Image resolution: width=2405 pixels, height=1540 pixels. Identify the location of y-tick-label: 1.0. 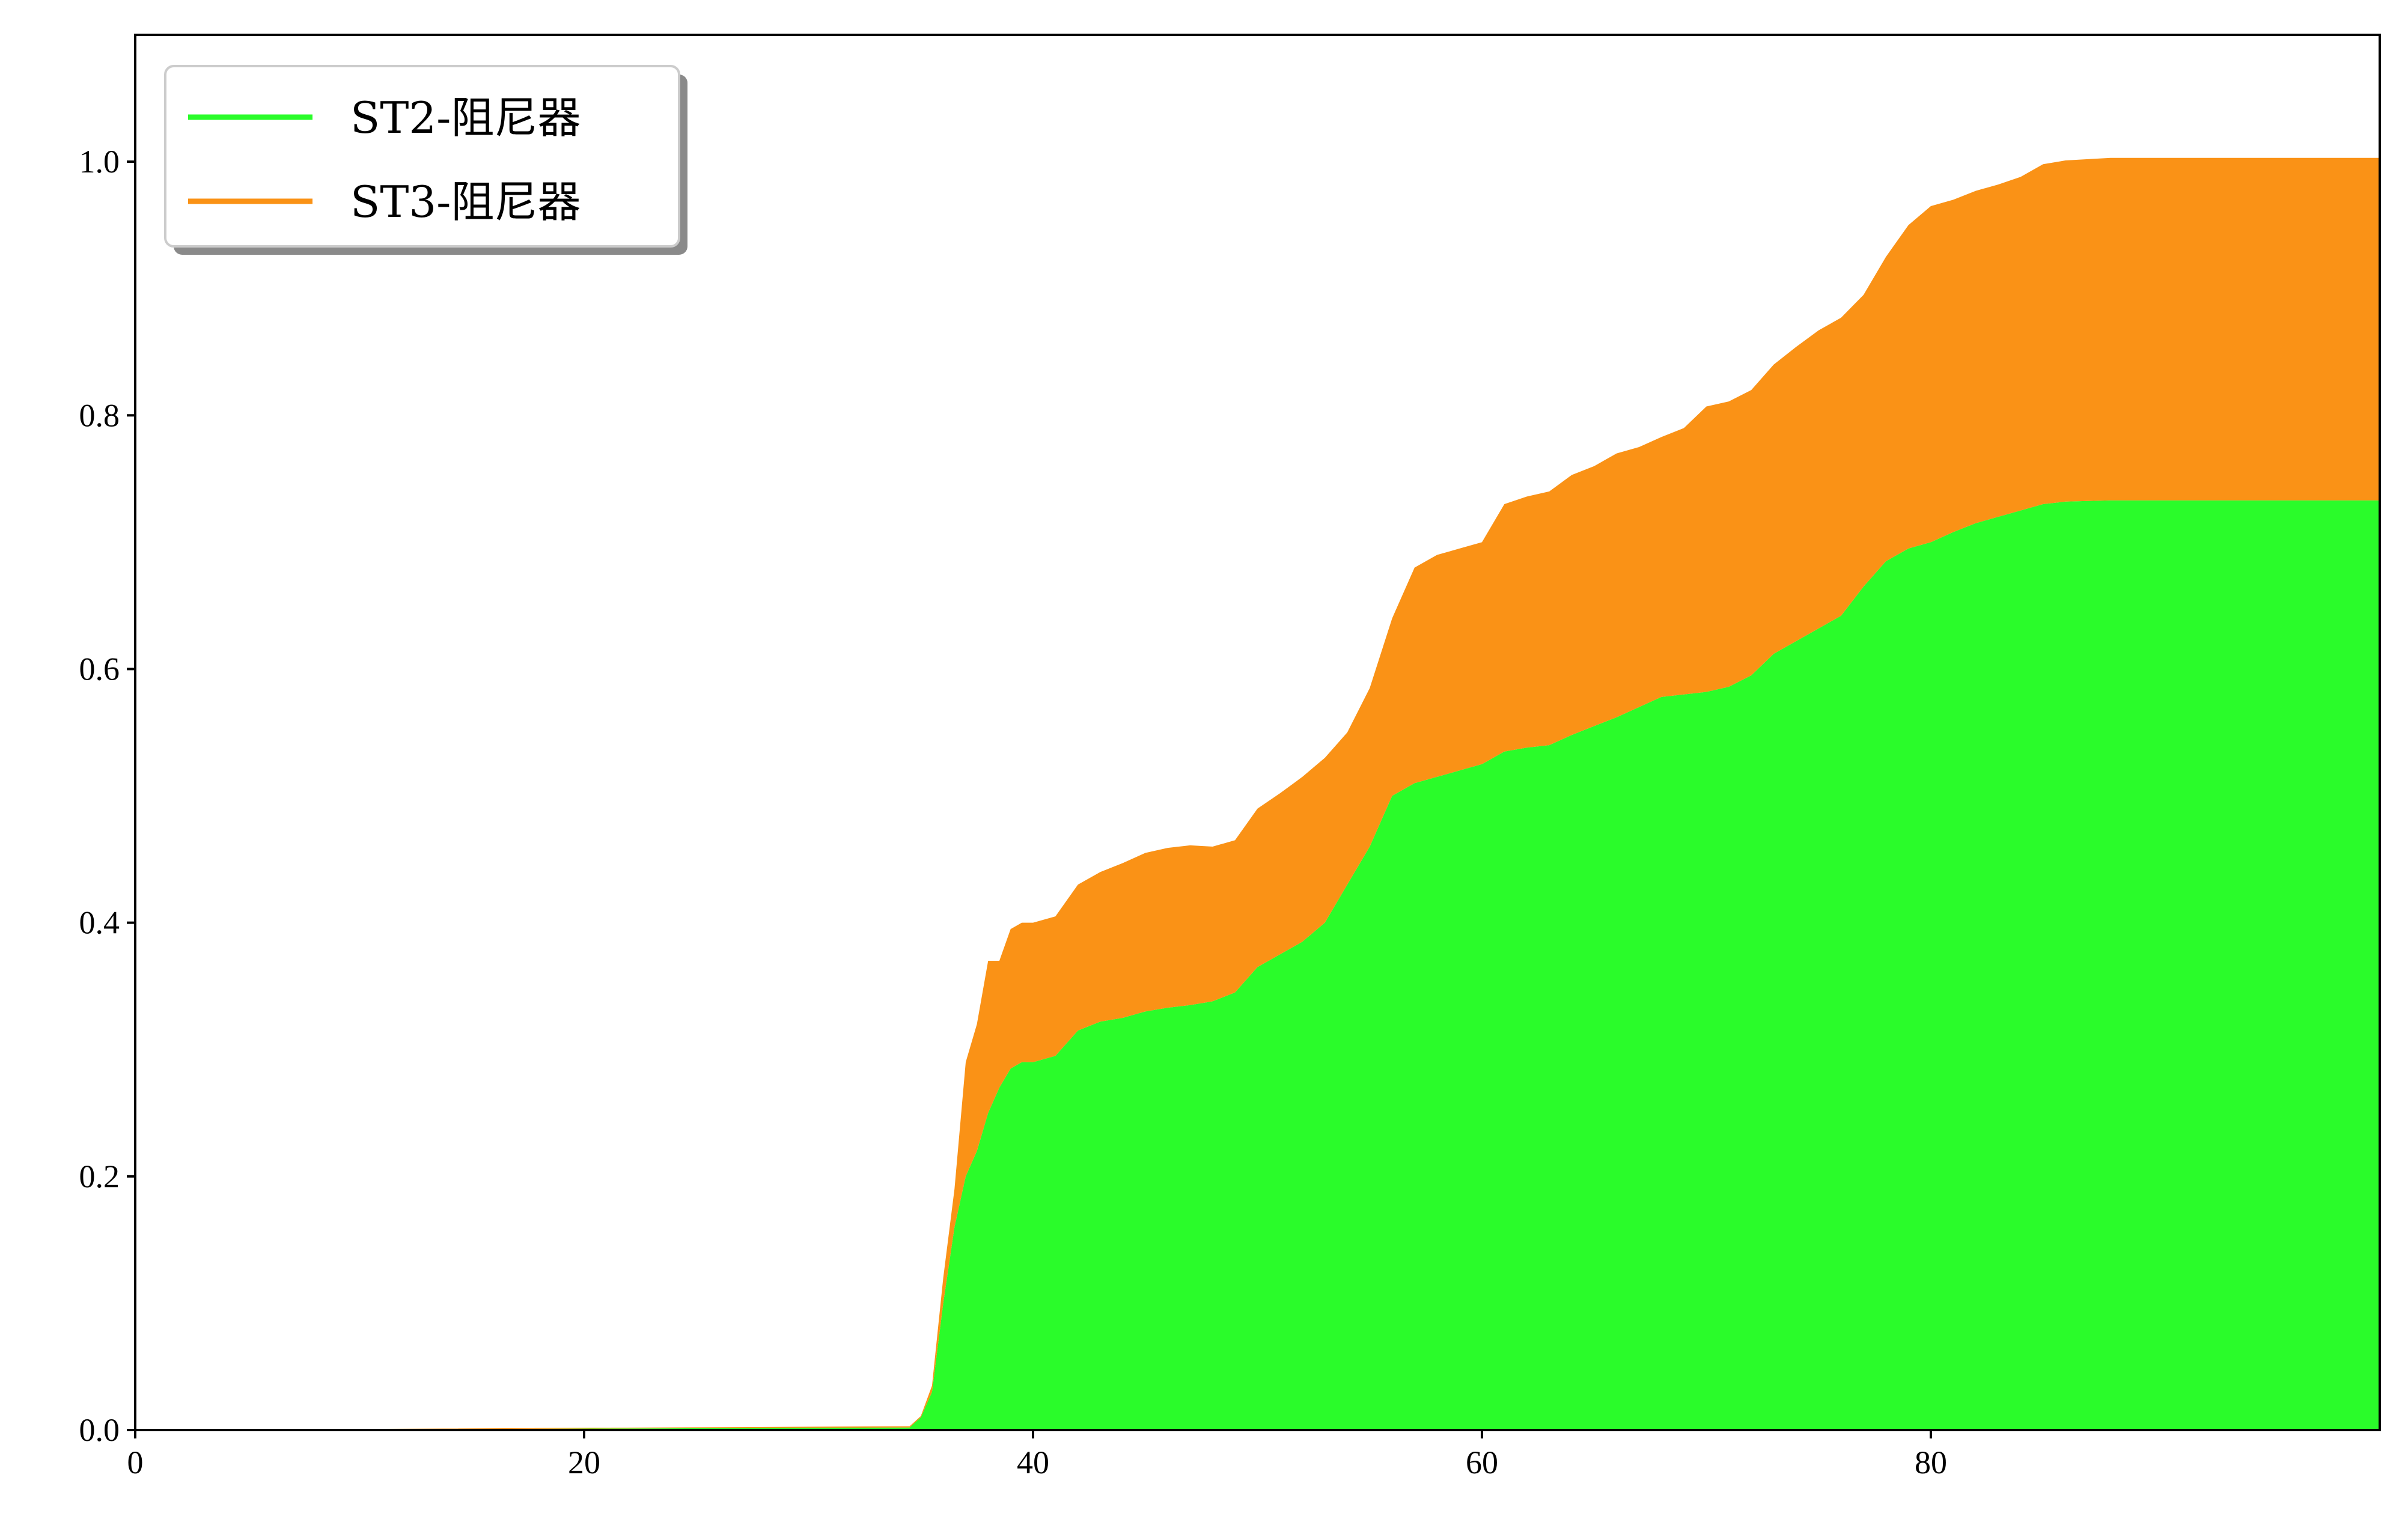
(99, 162).